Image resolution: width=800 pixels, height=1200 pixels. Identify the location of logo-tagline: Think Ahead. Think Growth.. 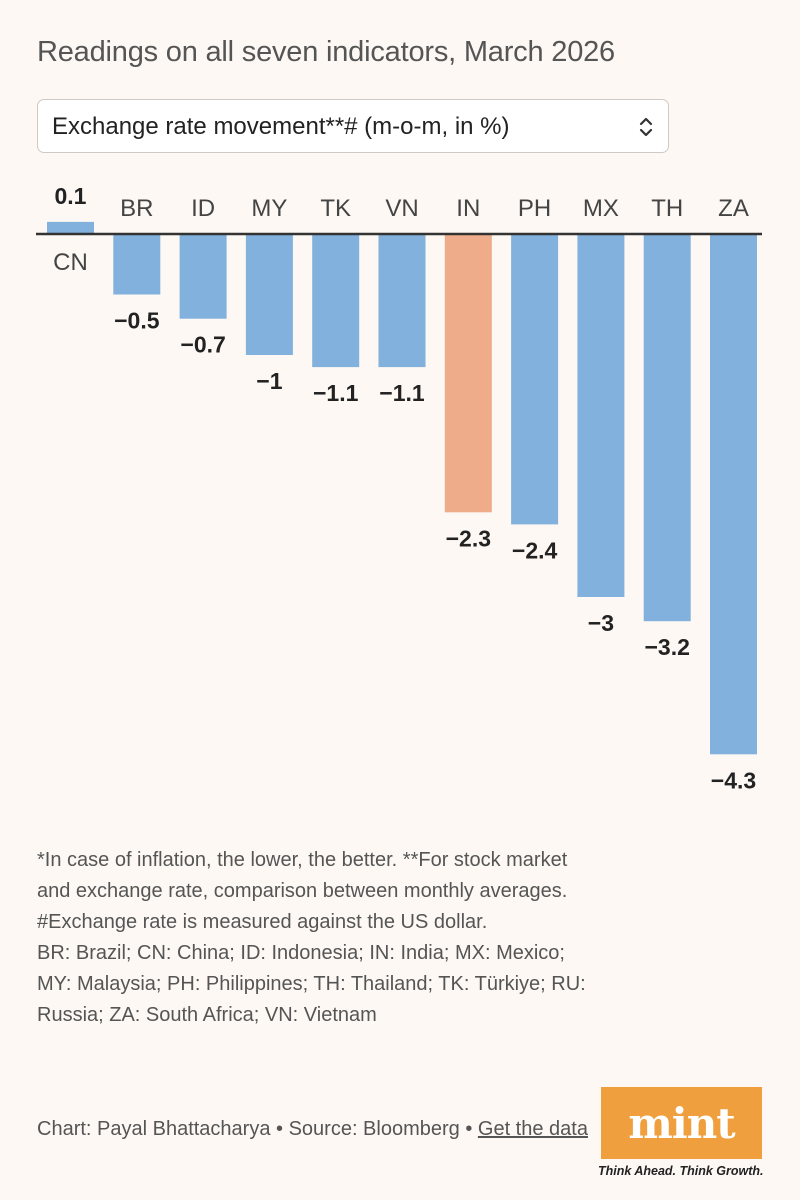
(681, 1171).